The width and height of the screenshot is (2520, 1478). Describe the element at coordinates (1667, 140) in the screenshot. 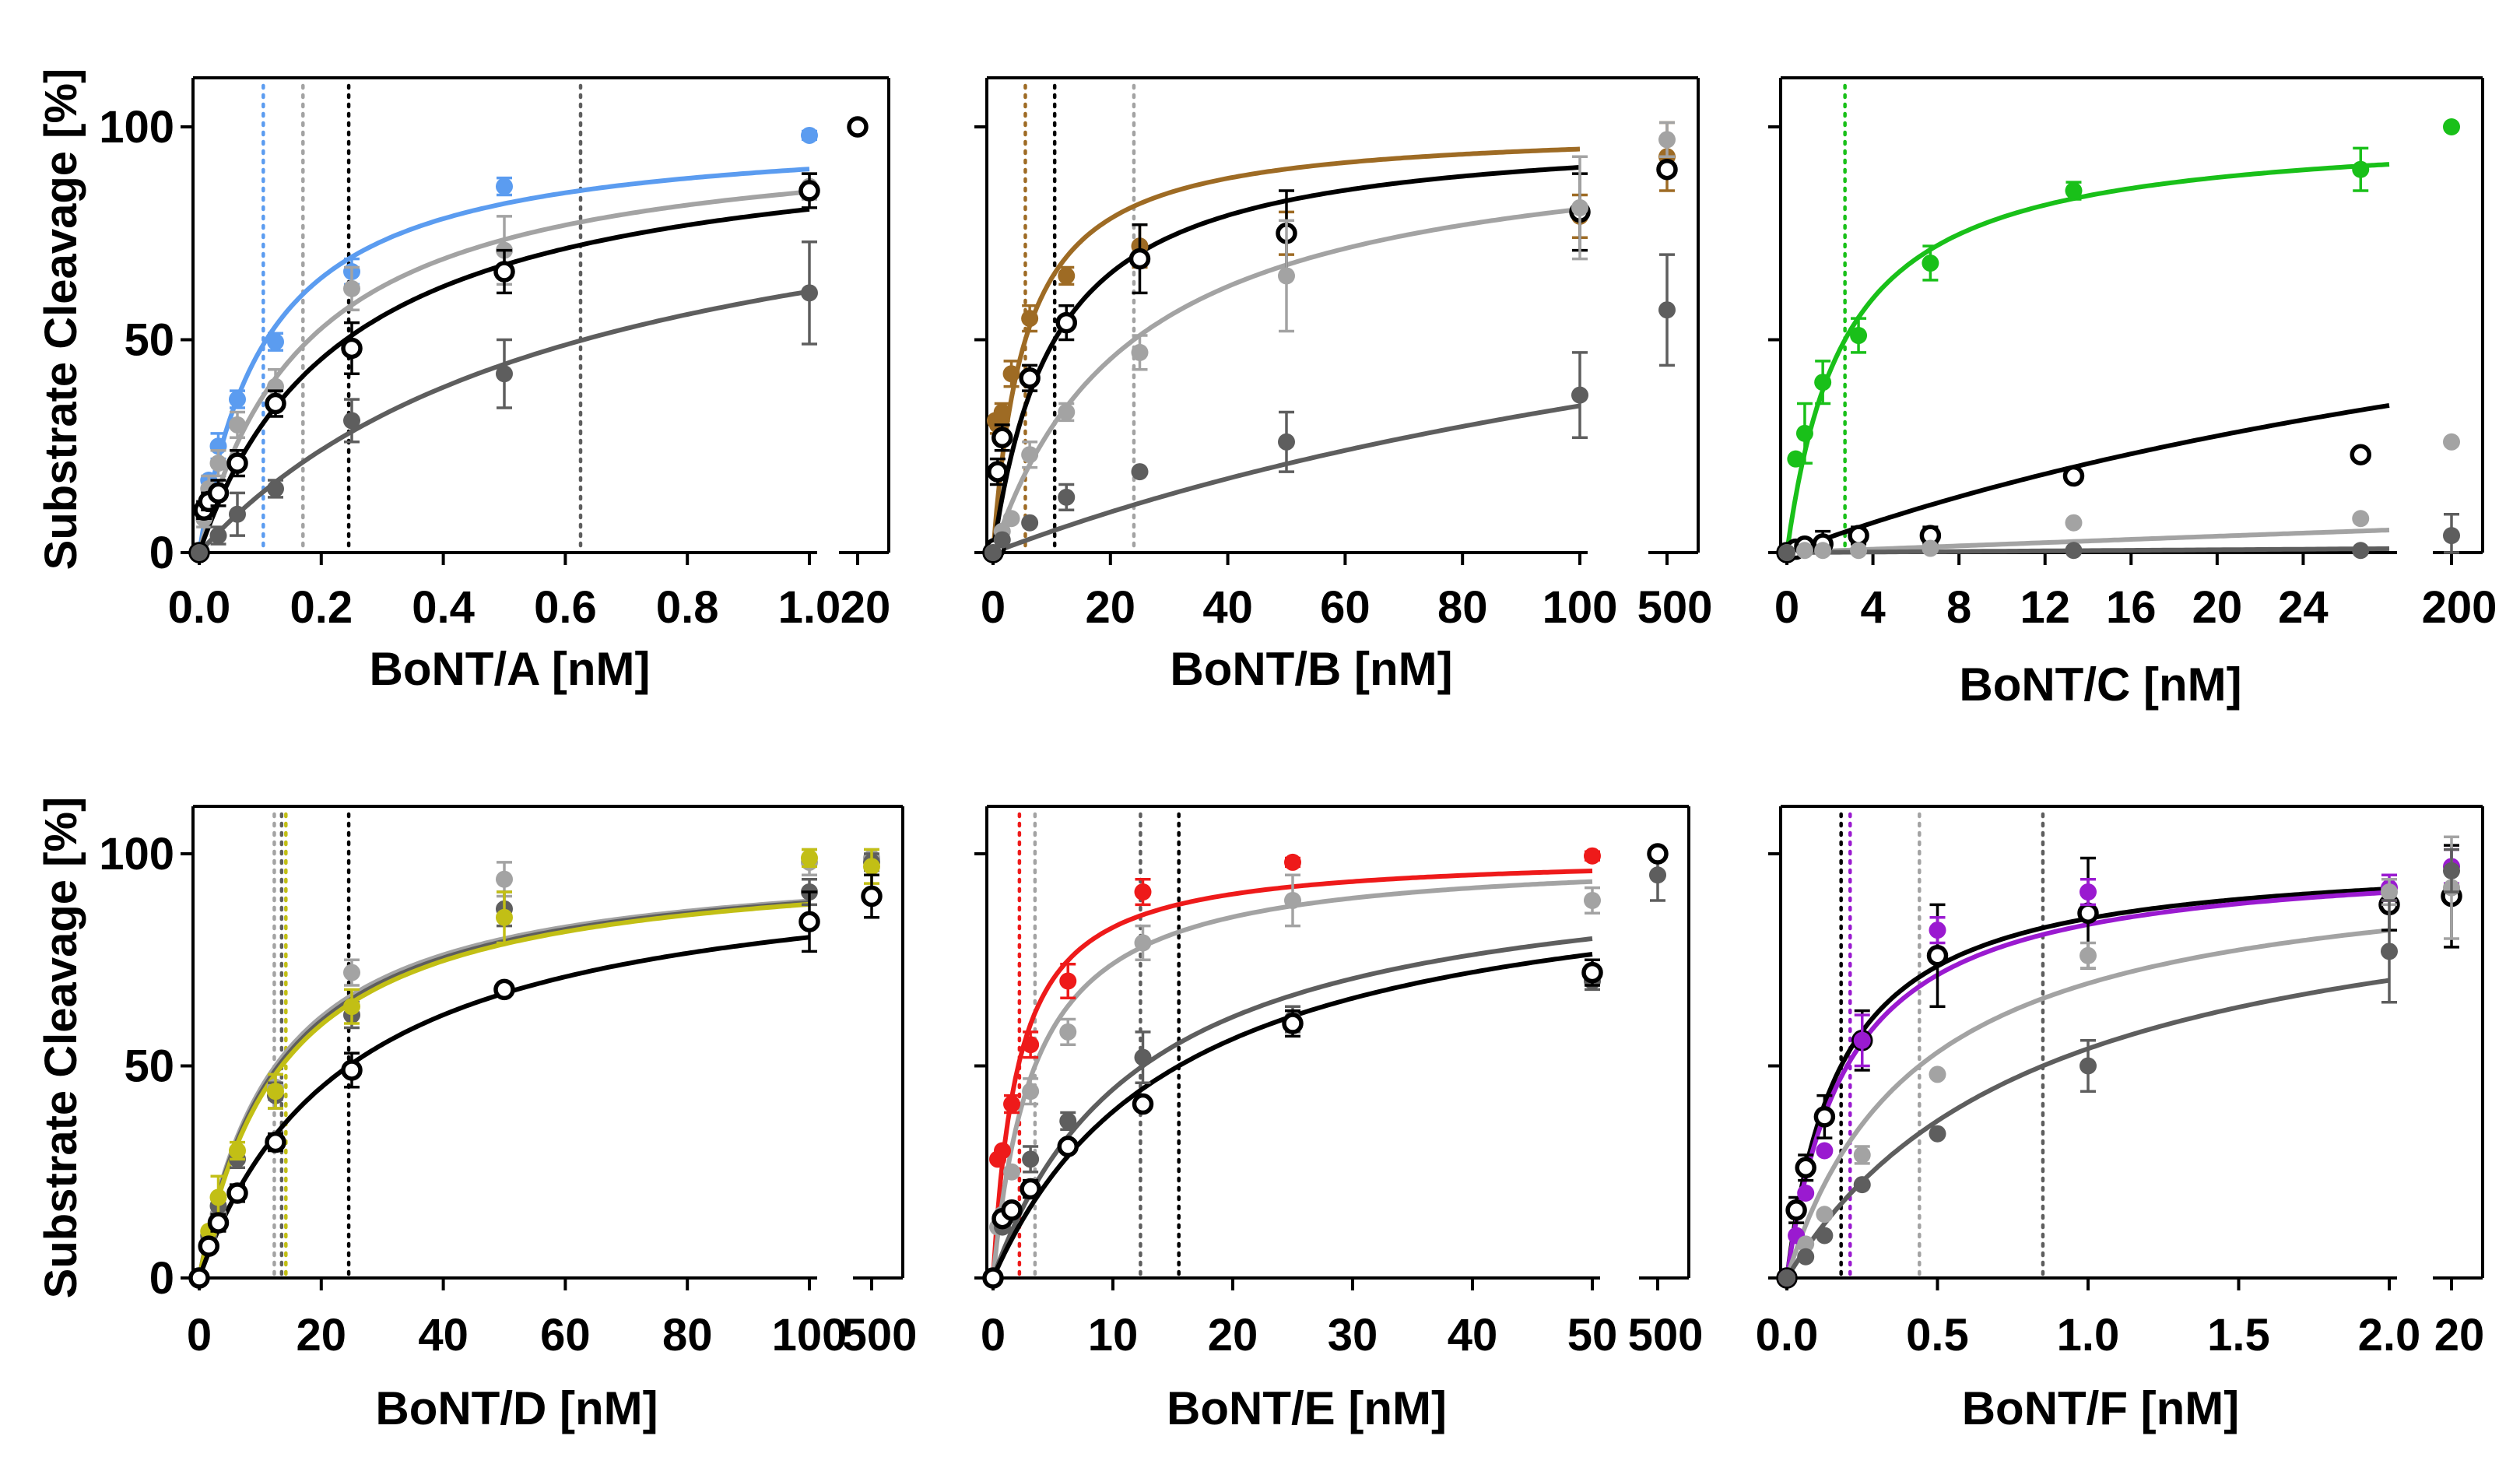

I see `break-point-light-gray` at that location.